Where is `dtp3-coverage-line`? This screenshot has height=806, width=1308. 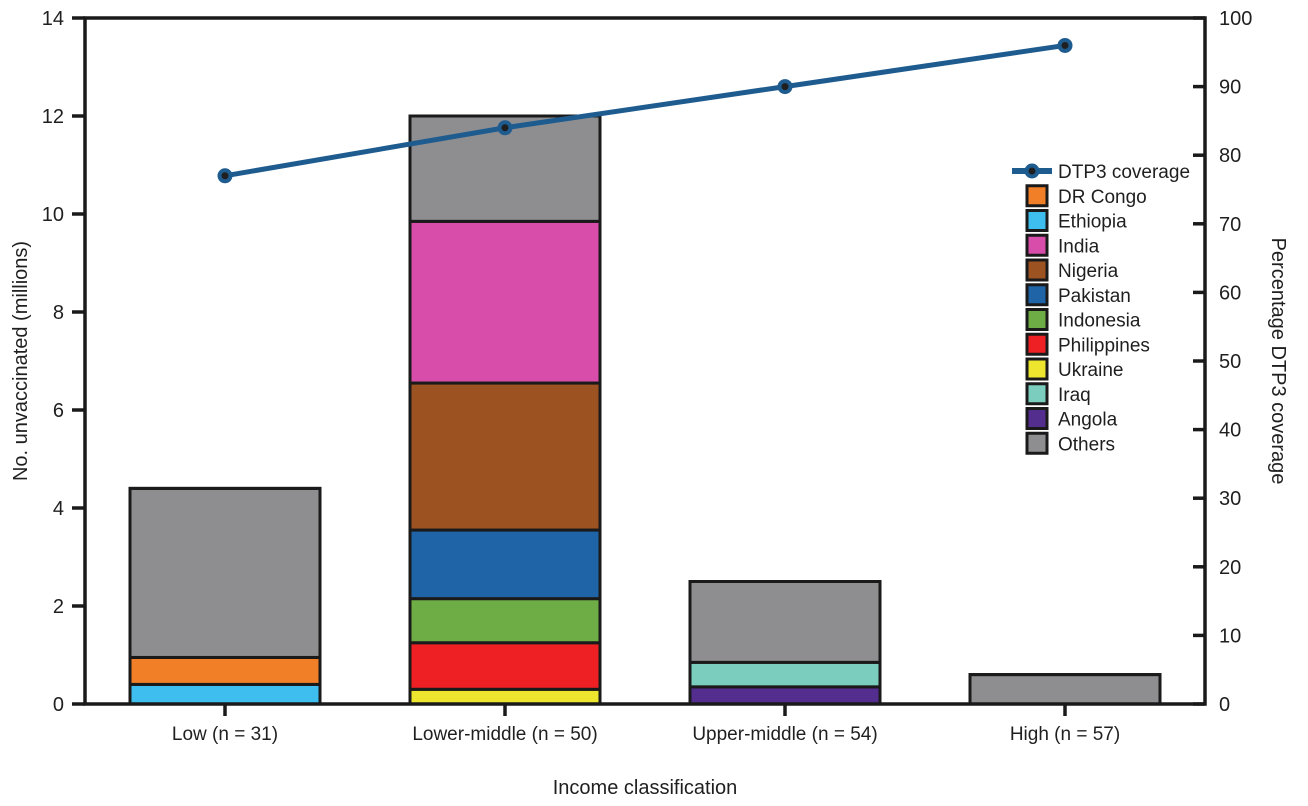 dtp3-coverage-line is located at coordinates (645, 110).